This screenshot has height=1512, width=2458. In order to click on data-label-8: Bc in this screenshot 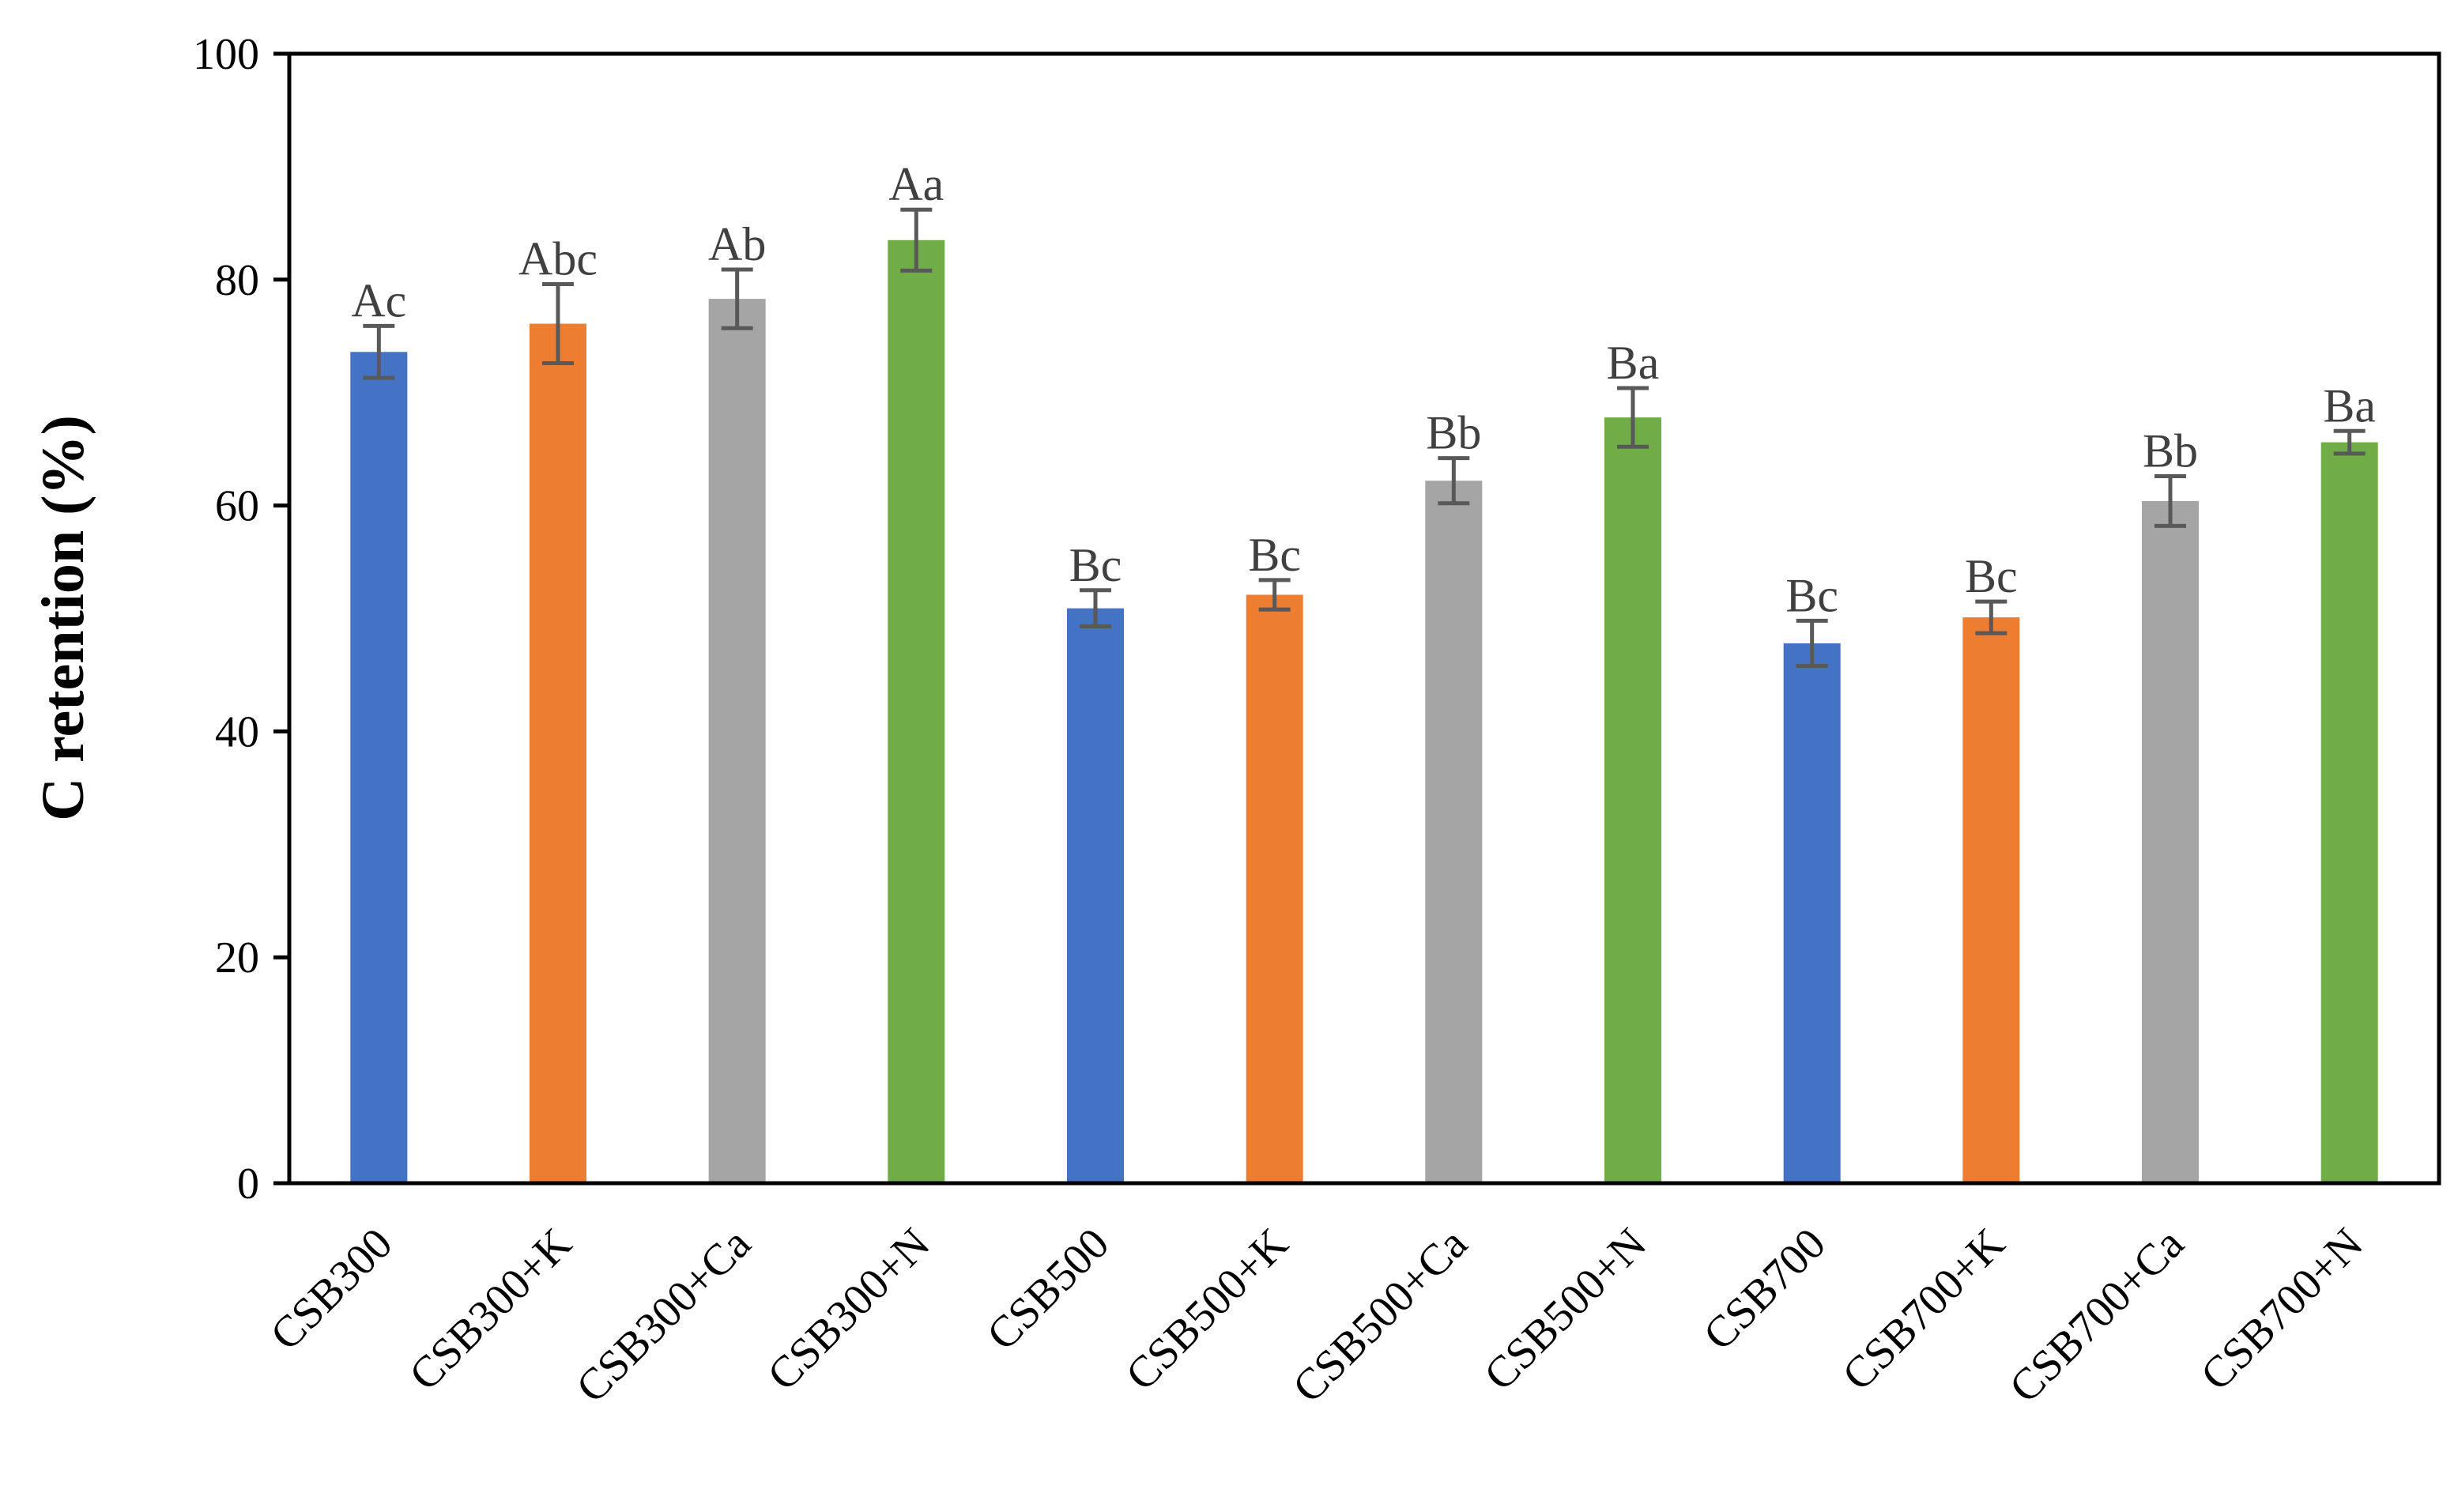, I will do `click(1812, 595)`.